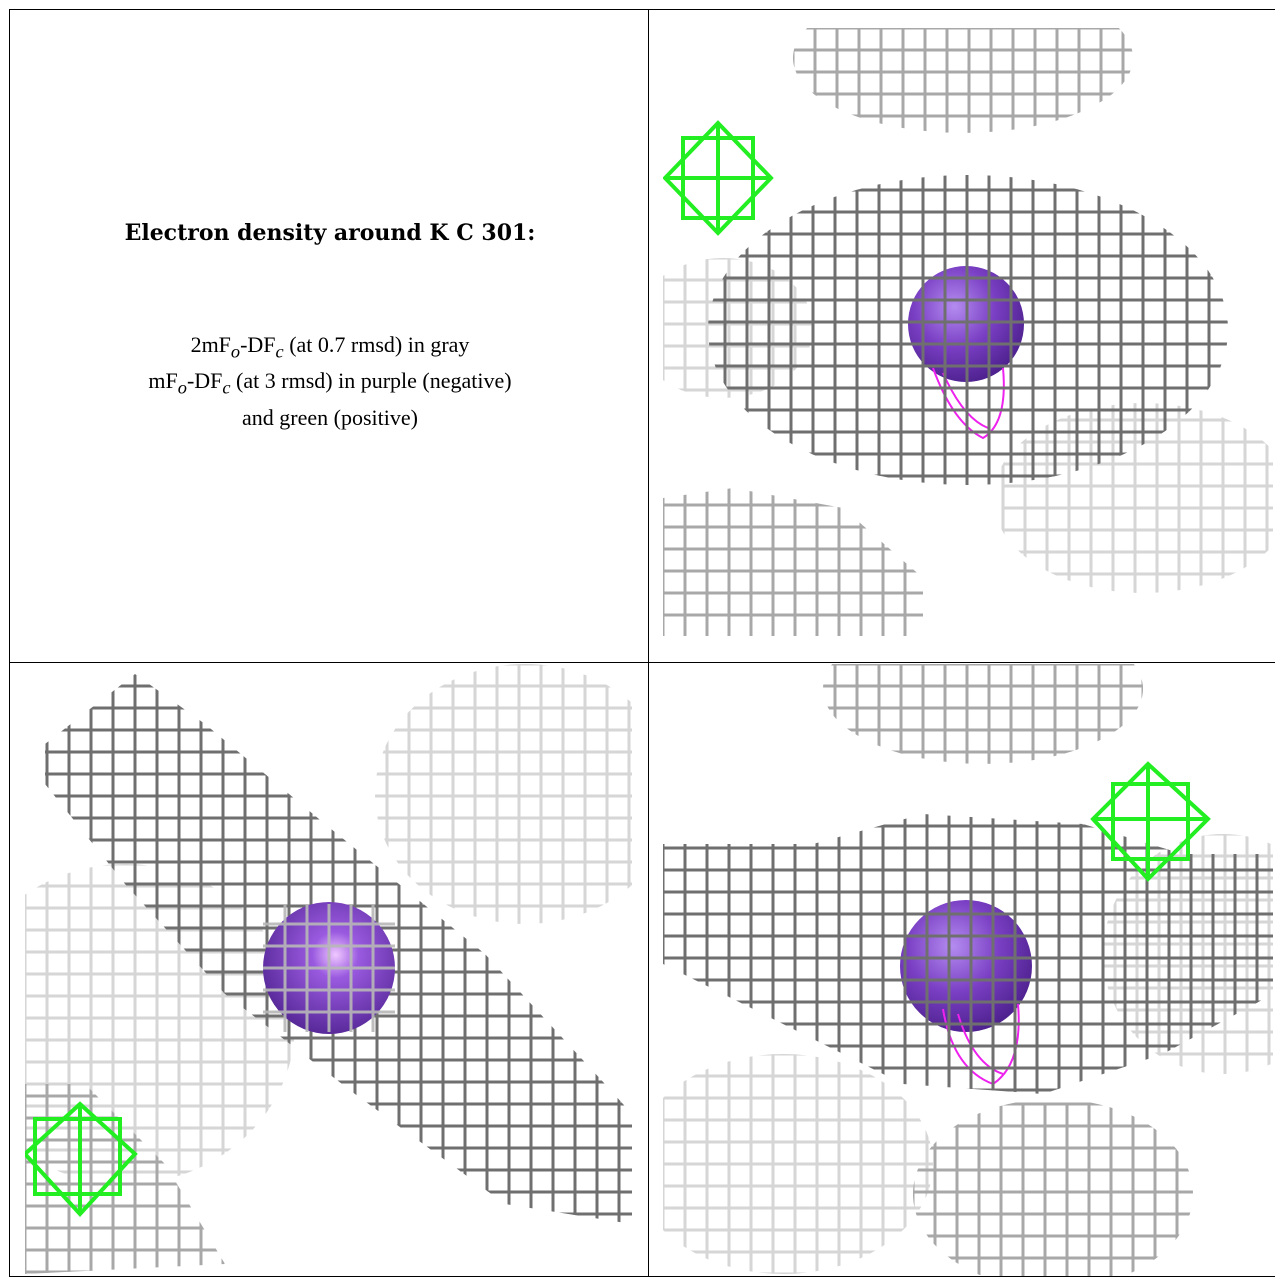  I want to click on legend-line-gray: 2mFo-DFc (at 0.7 rmsd) in gray, so click(330, 347).